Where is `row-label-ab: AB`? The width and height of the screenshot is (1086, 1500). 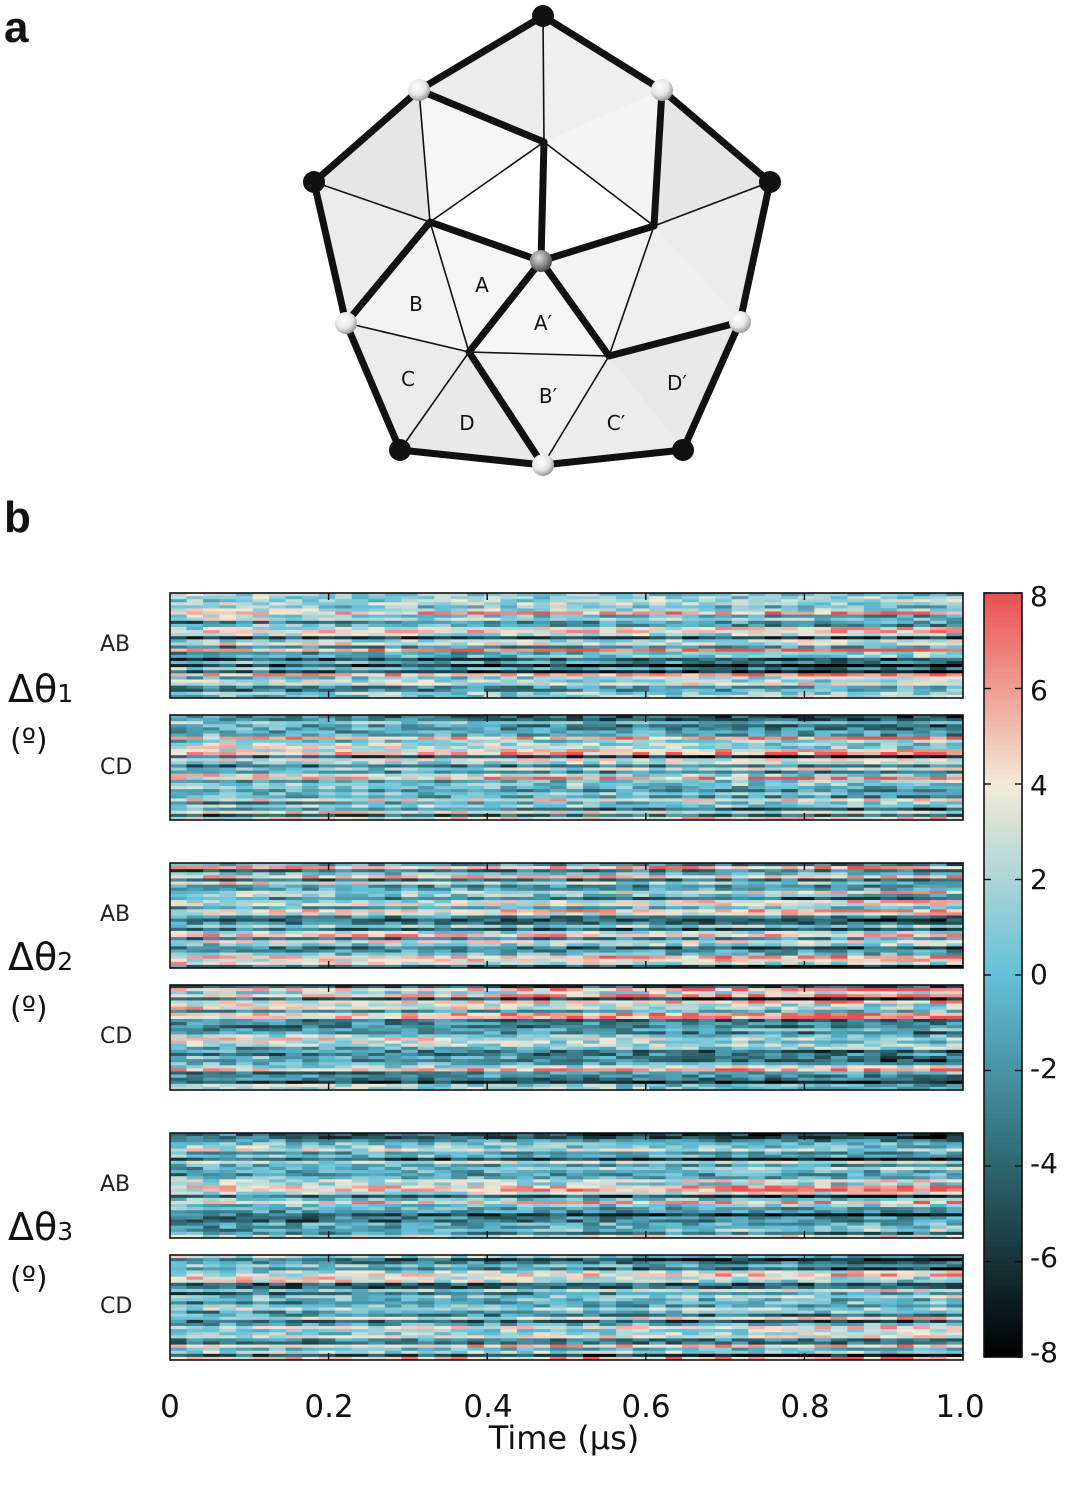
row-label-ab: AB is located at coordinates (115, 1184).